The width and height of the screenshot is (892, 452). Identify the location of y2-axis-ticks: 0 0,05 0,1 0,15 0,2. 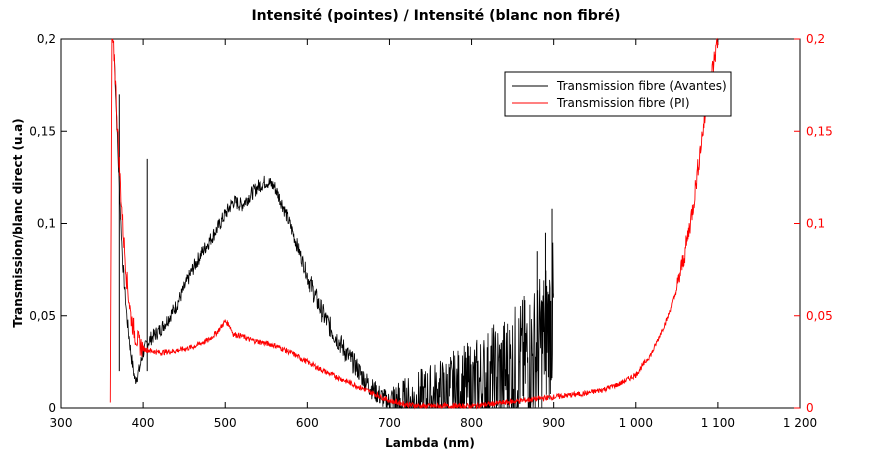
(813, 223).